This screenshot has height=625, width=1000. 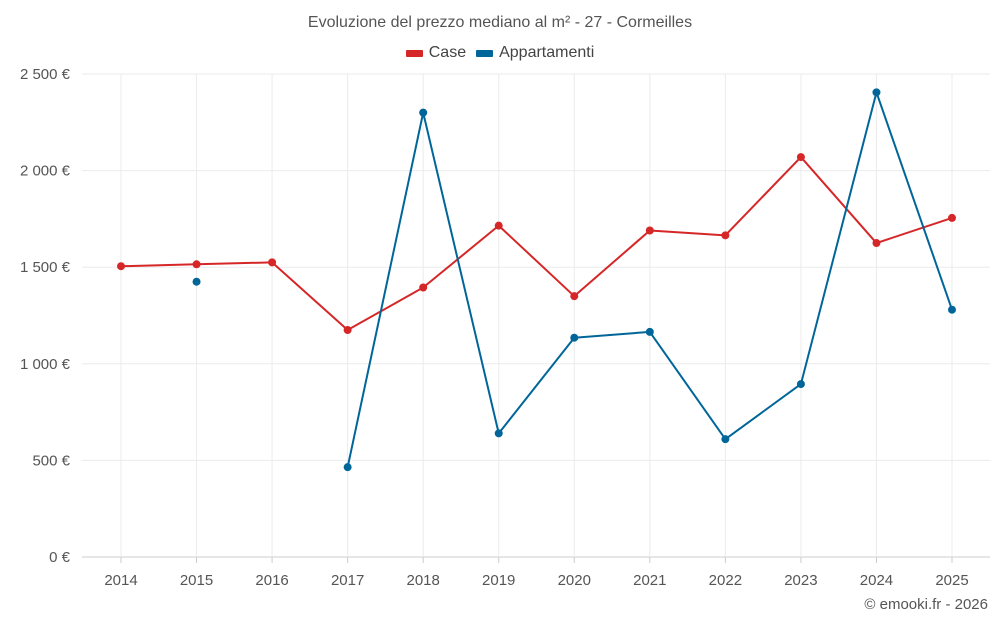 What do you see at coordinates (498, 580) in the screenshot?
I see `x-tick-label: 2019` at bounding box center [498, 580].